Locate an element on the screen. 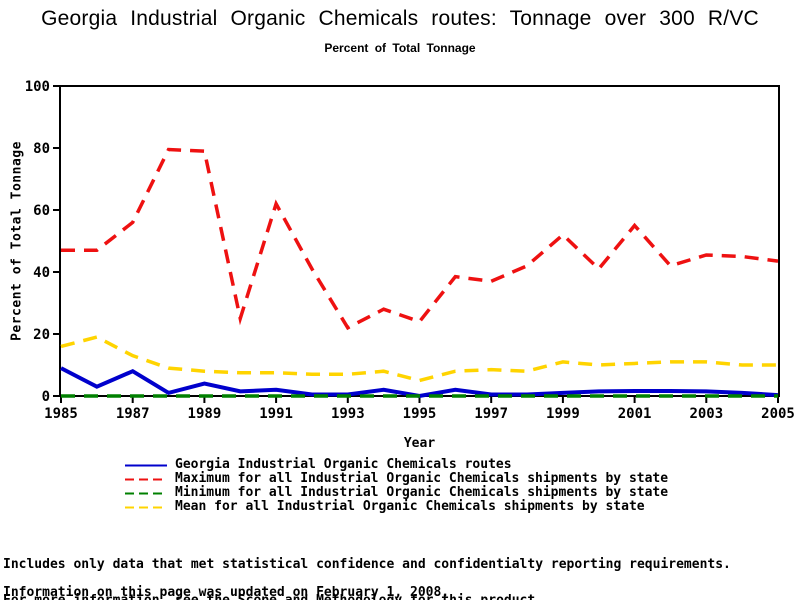  x-tick-label: 1991 is located at coordinates (276, 414).